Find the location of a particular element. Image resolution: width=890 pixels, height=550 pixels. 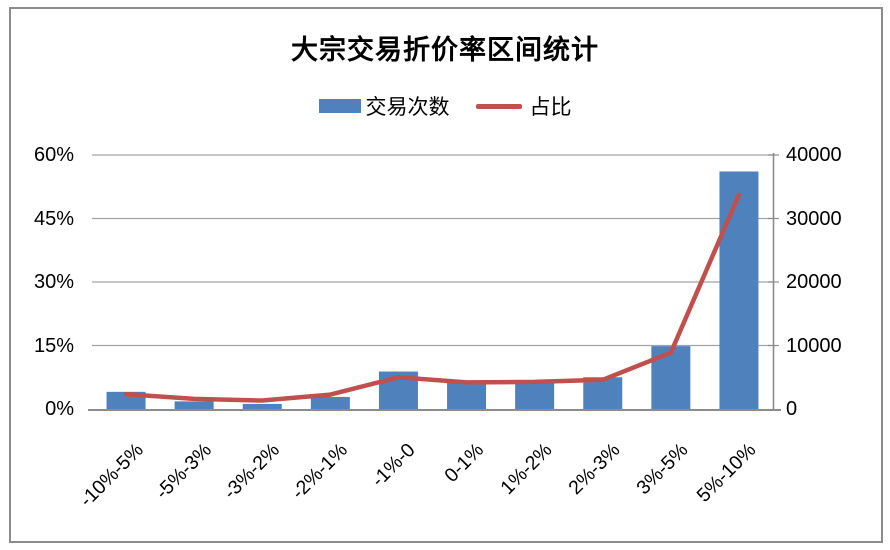

legend-bar-swatch-icon is located at coordinates (339, 106).